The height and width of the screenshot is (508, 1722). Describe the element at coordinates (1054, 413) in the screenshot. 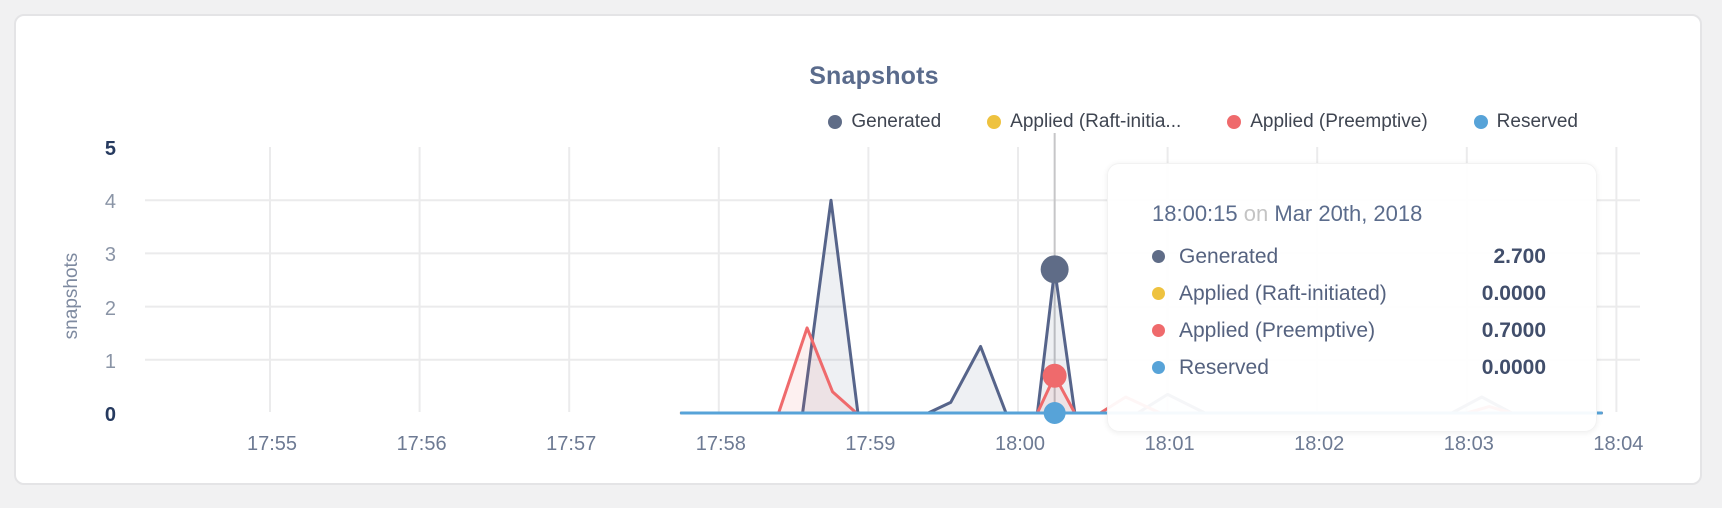

I see `hover-dot-reserved` at that location.